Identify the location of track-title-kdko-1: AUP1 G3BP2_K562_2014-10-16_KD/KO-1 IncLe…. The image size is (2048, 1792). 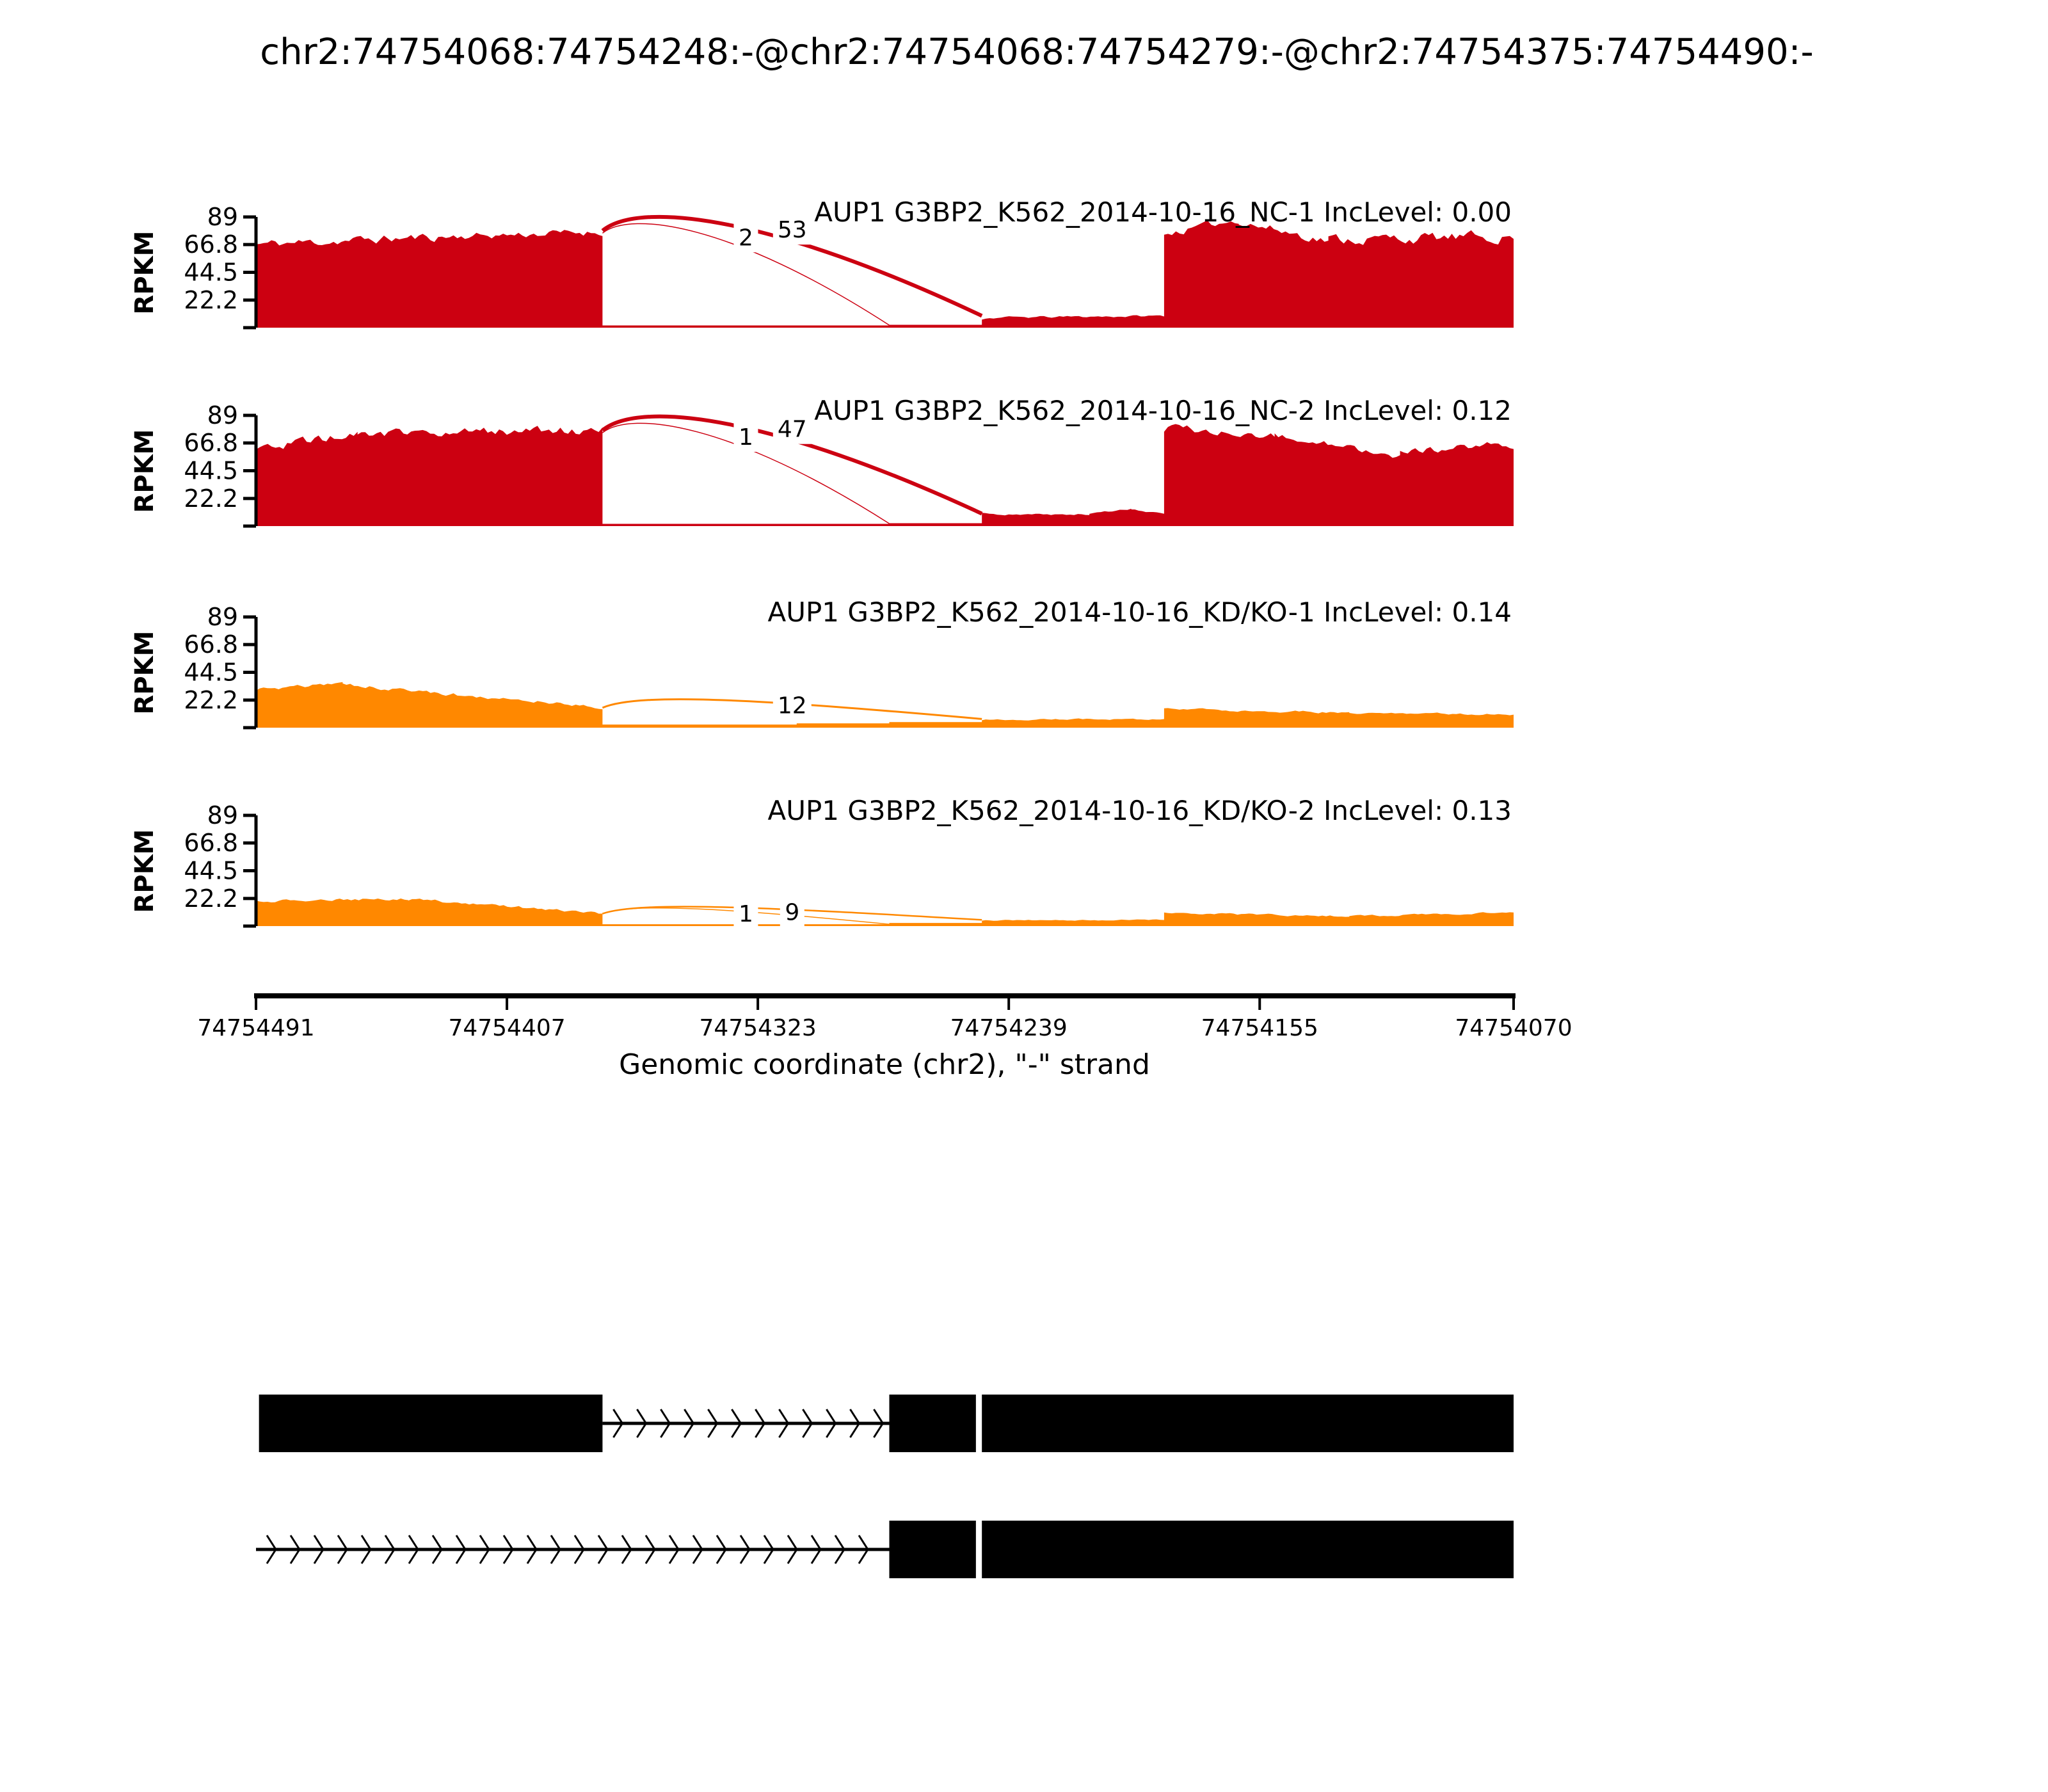
(1139, 612).